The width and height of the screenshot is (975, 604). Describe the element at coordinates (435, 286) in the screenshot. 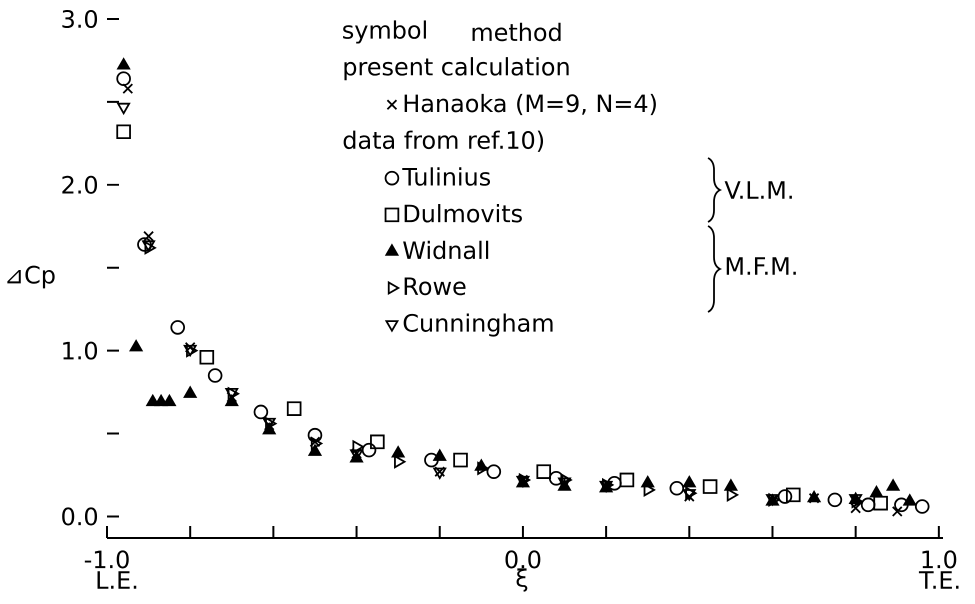

I see `legend-label: Rowe` at that location.